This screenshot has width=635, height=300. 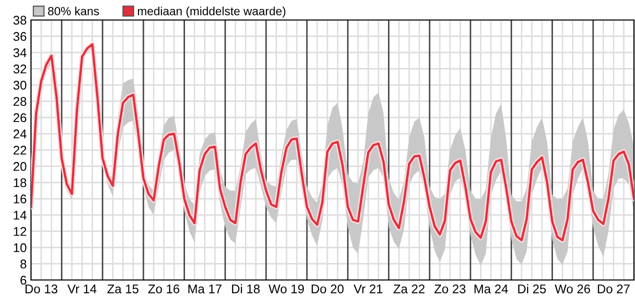 I want to click on x-tick-label: Ma 17, so click(x=205, y=289).